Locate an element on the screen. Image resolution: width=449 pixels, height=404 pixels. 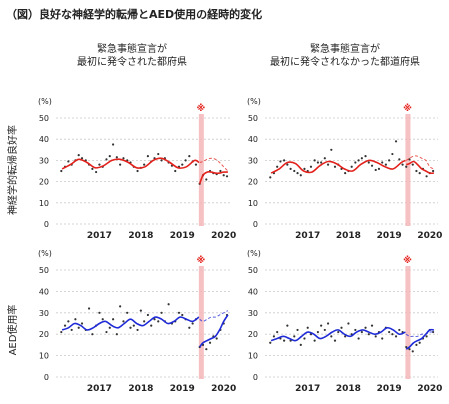
x-tick-label: 2019 is located at coordinates (182, 389).